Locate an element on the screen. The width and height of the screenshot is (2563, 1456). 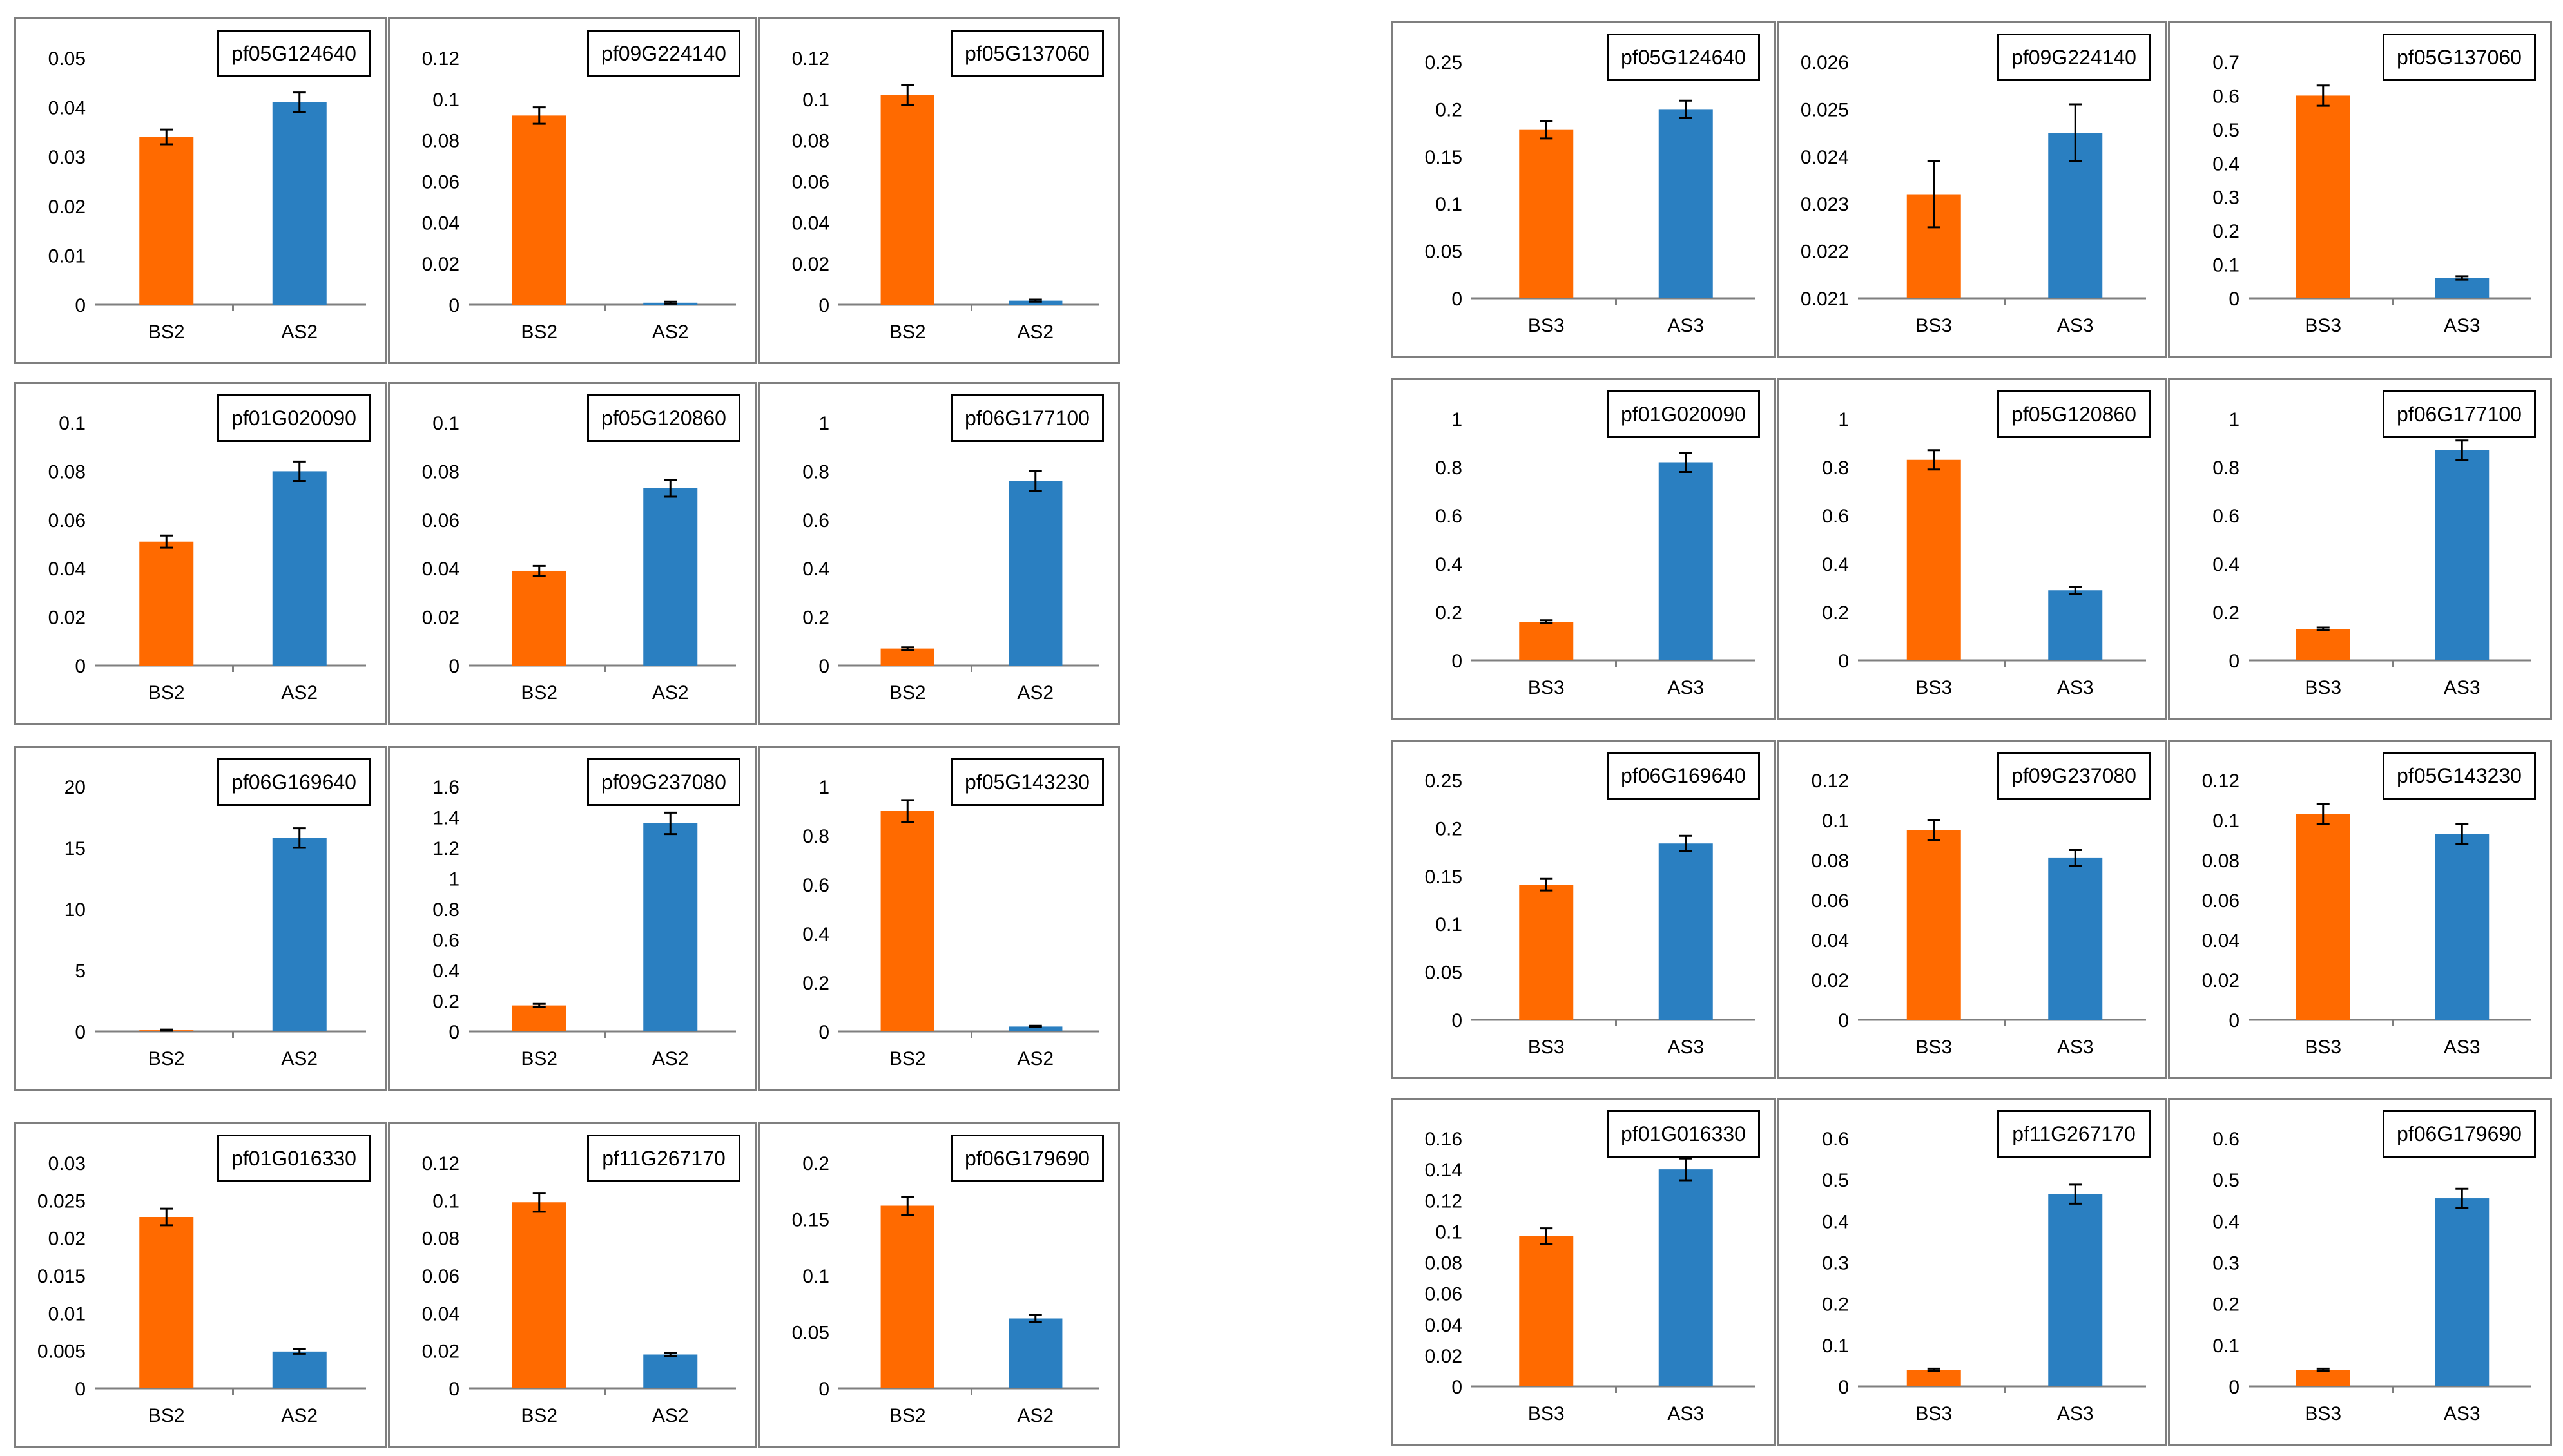
y-tick-label: 0.021 is located at coordinates (1825, 299).